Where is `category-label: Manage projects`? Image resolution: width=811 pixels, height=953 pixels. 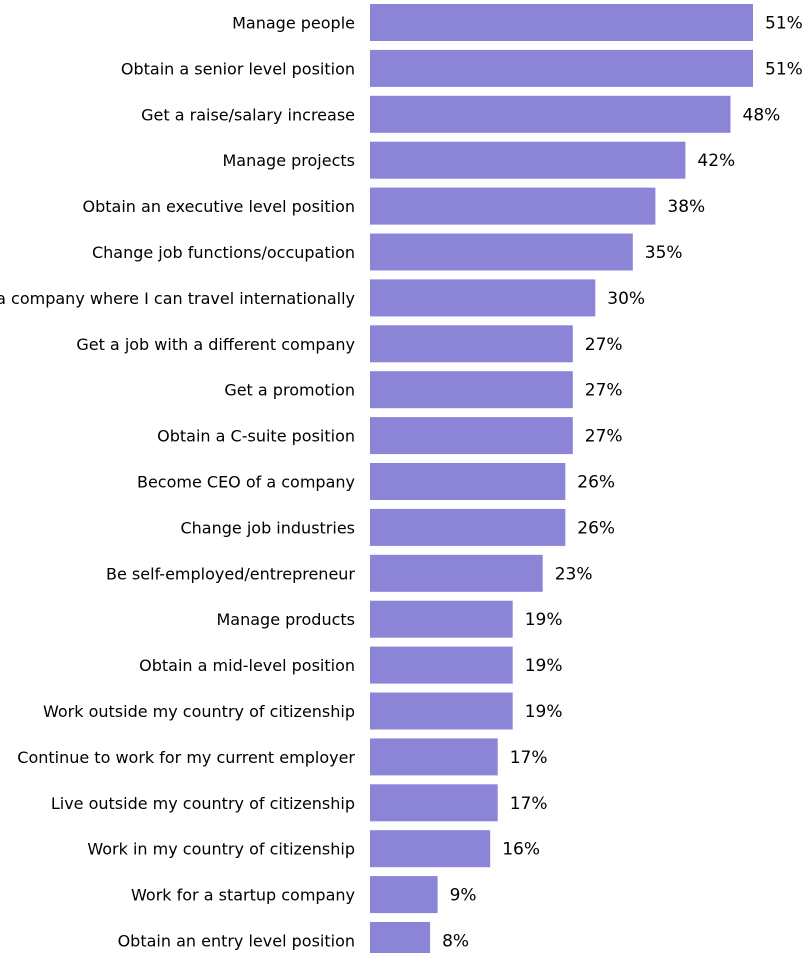
category-label: Manage projects is located at coordinates (288, 160).